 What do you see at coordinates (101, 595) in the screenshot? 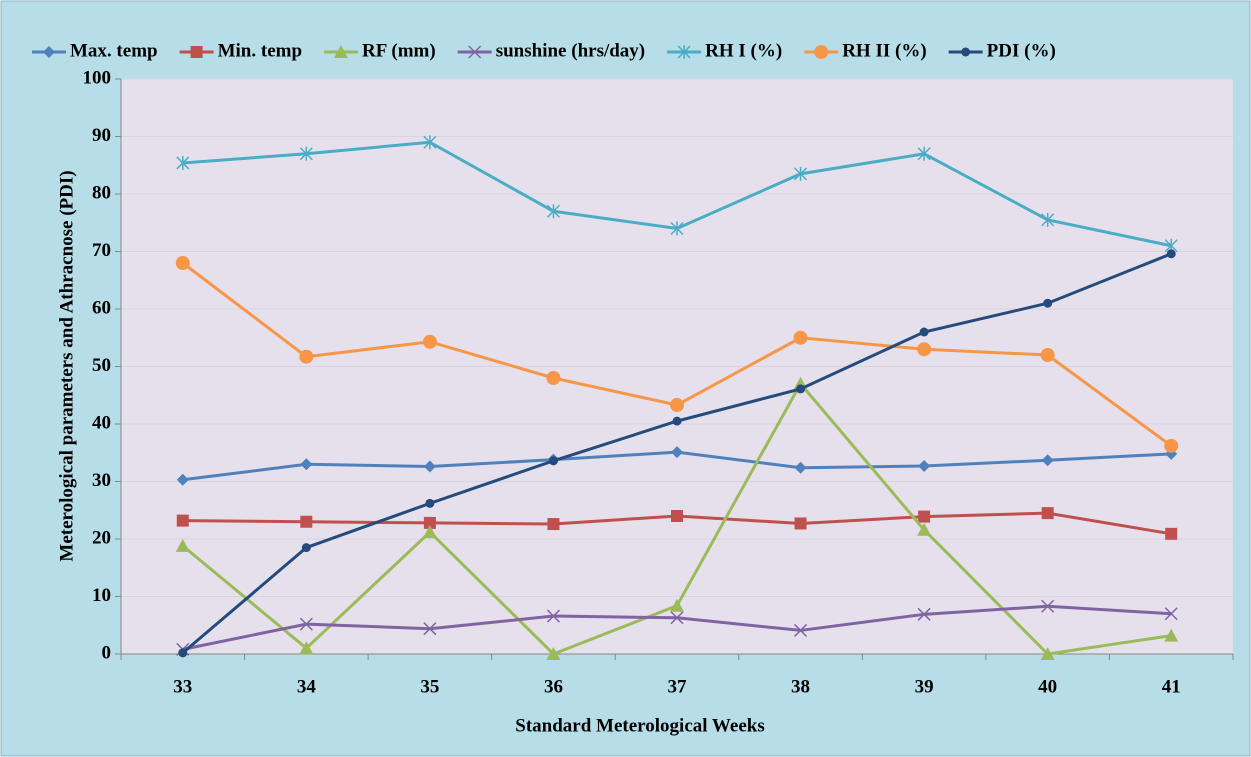
I see `y-tick-label: 10` at bounding box center [101, 595].